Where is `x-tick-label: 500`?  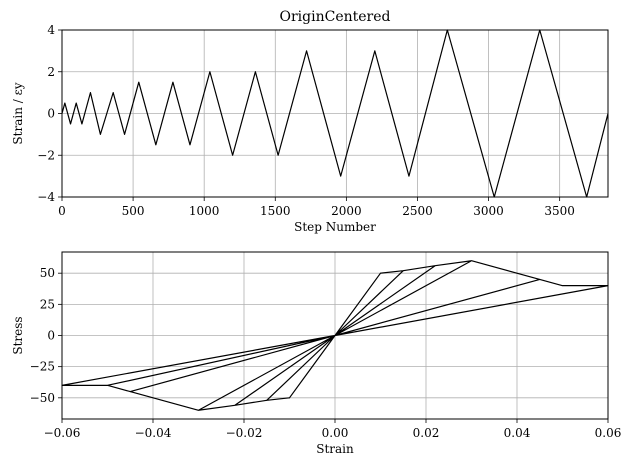 x-tick-label: 500 is located at coordinates (133, 211).